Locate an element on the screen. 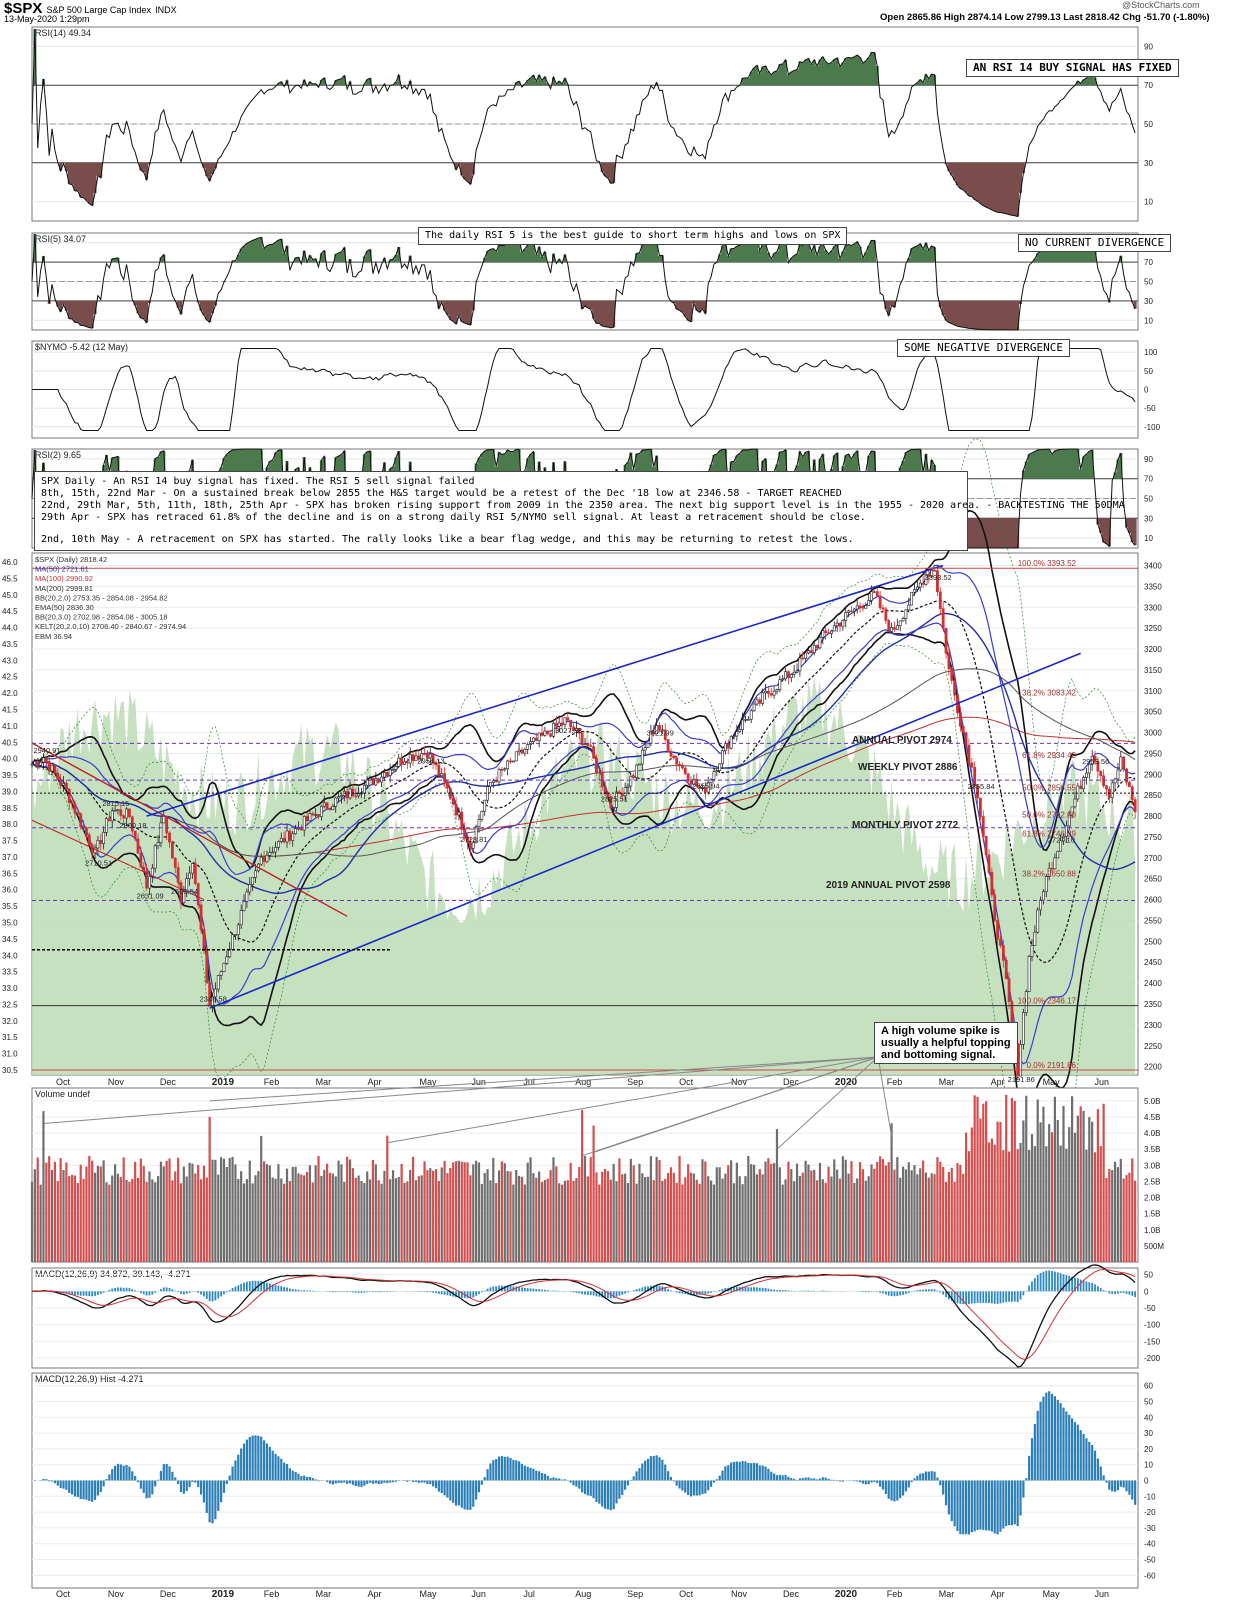 The width and height of the screenshot is (1247, 1600). hist-tick: 0 is located at coordinates (1146, 1481).